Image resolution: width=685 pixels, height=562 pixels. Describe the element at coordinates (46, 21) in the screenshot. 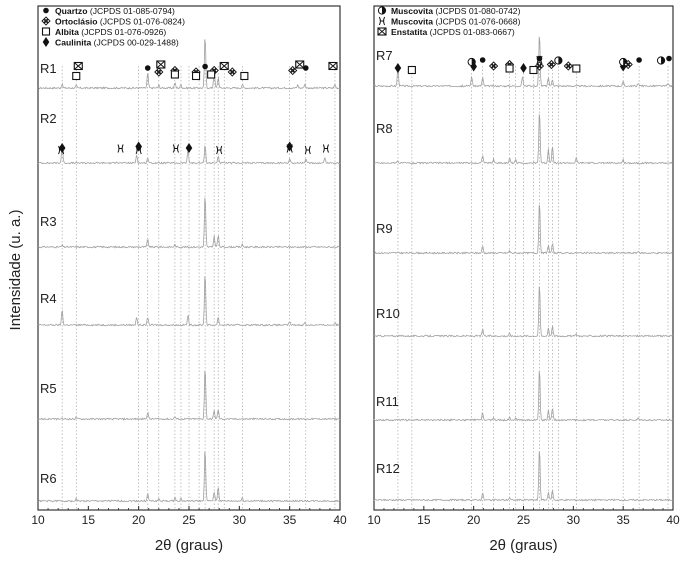

I see `legend-symbol-fourdiamond-icon` at that location.